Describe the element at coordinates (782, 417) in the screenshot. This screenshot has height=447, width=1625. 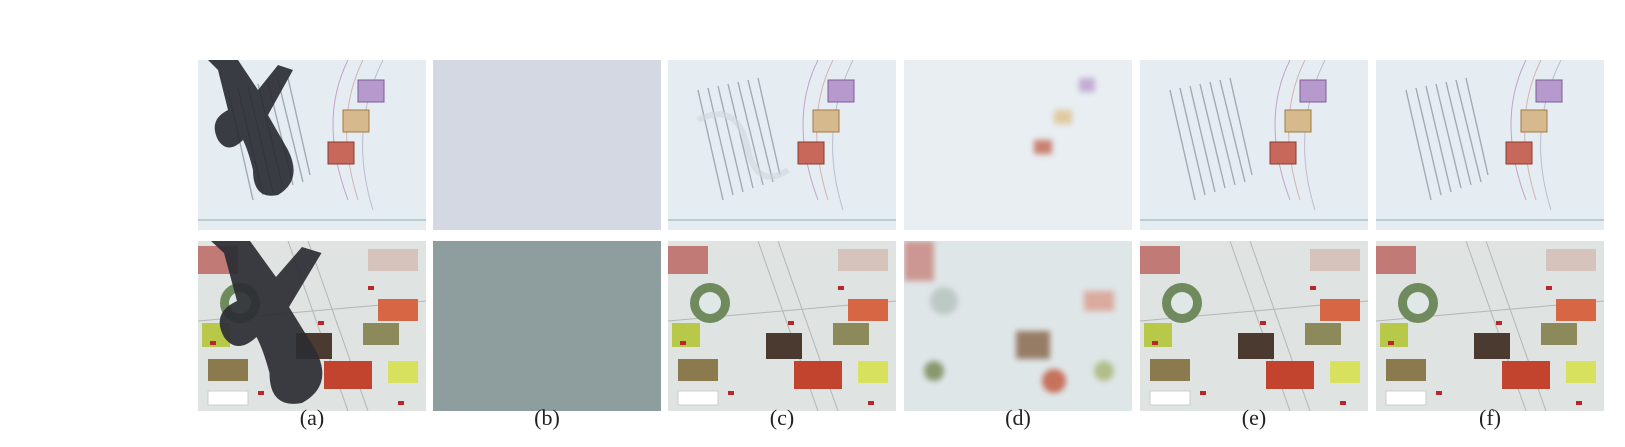
I see `subfigure-label-c: (c)` at that location.